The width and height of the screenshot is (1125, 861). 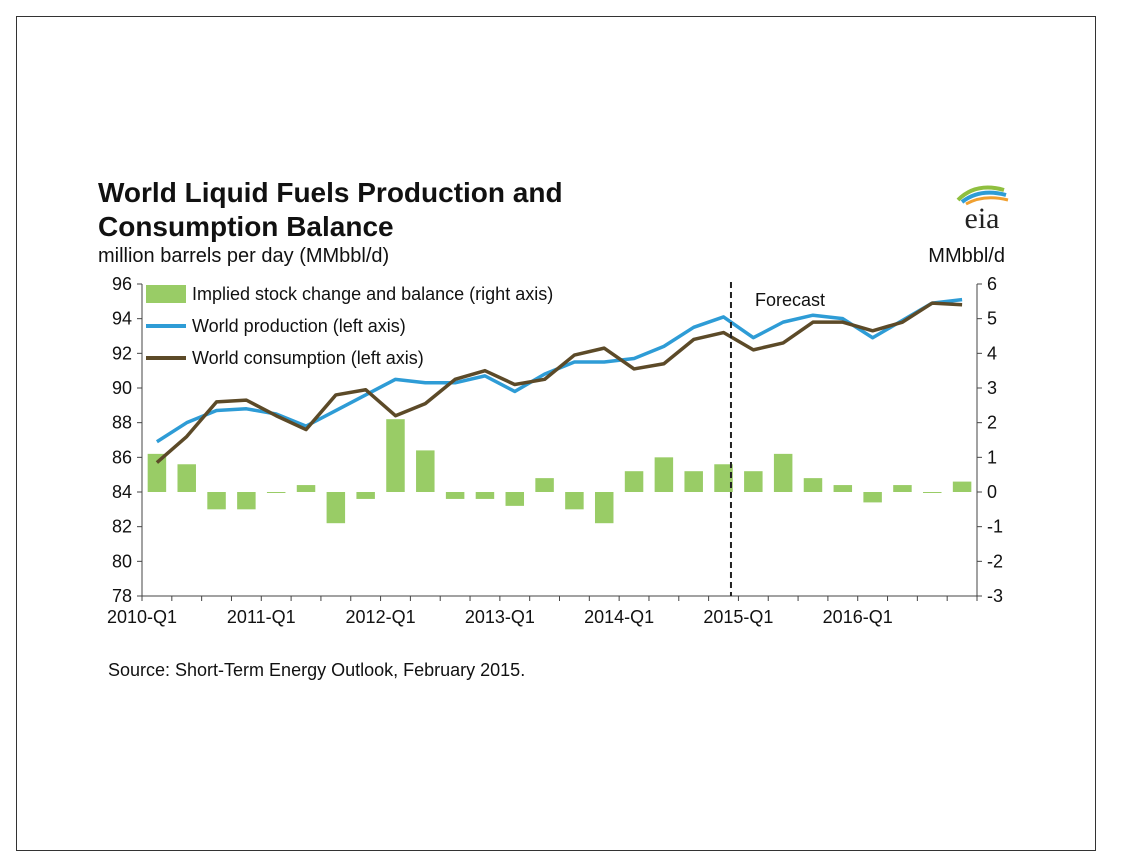 I want to click on right-tick-label: 4, so click(x=992, y=353).